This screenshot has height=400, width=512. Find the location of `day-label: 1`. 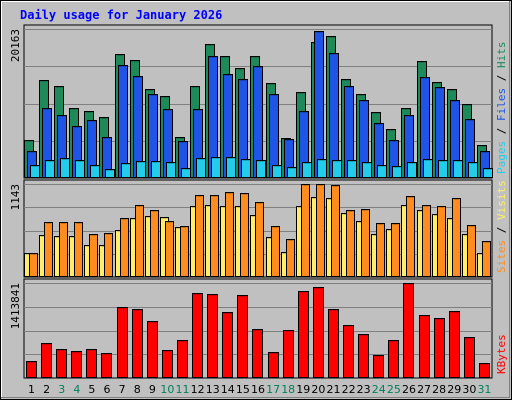

day-label: 1 is located at coordinates (31, 389).